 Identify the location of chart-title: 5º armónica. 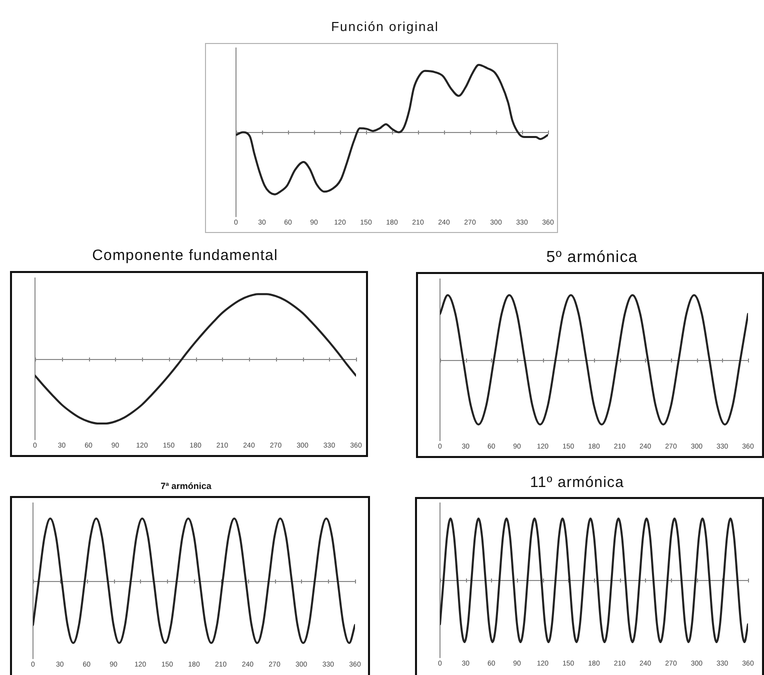
(592, 258).